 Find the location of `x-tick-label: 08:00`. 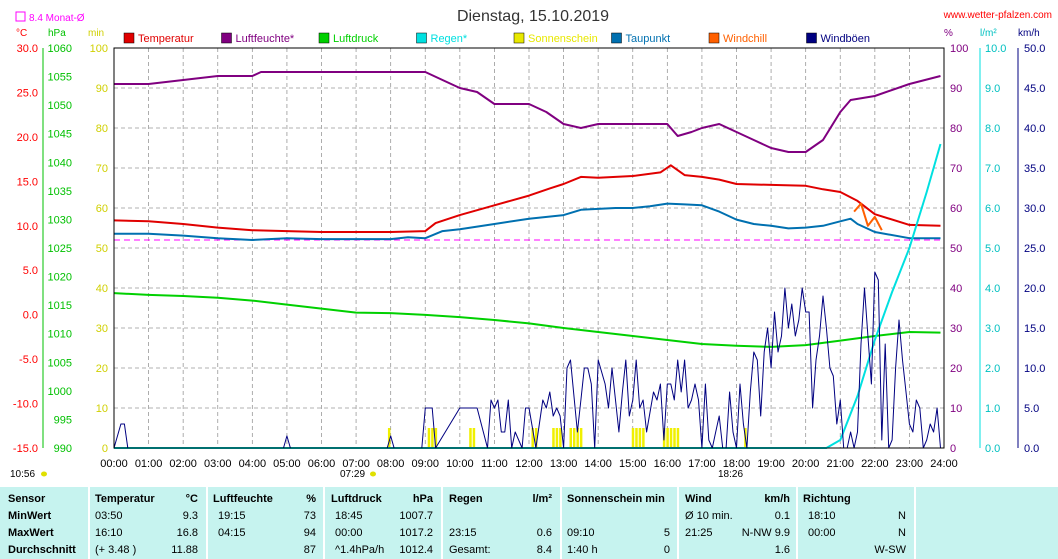

x-tick-label: 08:00 is located at coordinates (391, 464).